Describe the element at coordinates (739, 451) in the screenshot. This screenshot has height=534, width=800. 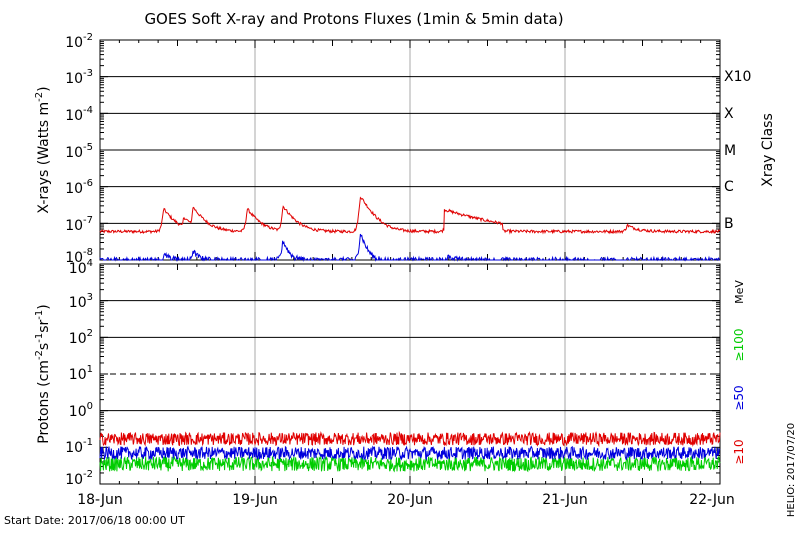
I see `energy-label-10: ≥10` at that location.